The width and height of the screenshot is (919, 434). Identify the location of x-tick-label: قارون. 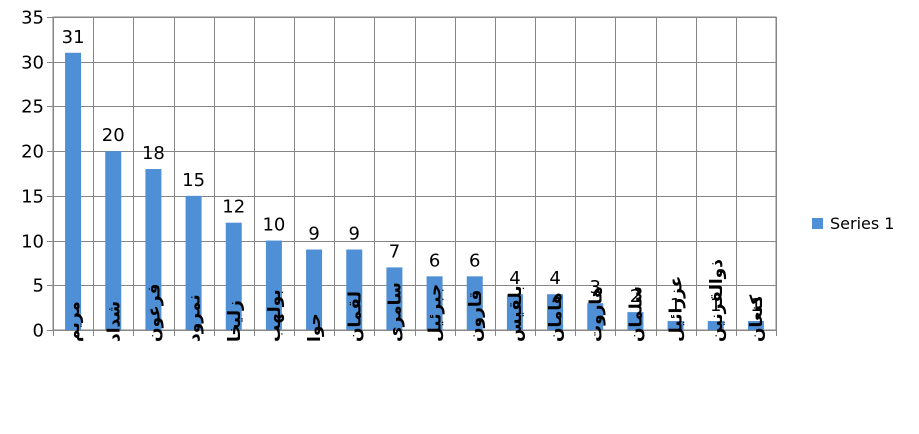
(476, 316).